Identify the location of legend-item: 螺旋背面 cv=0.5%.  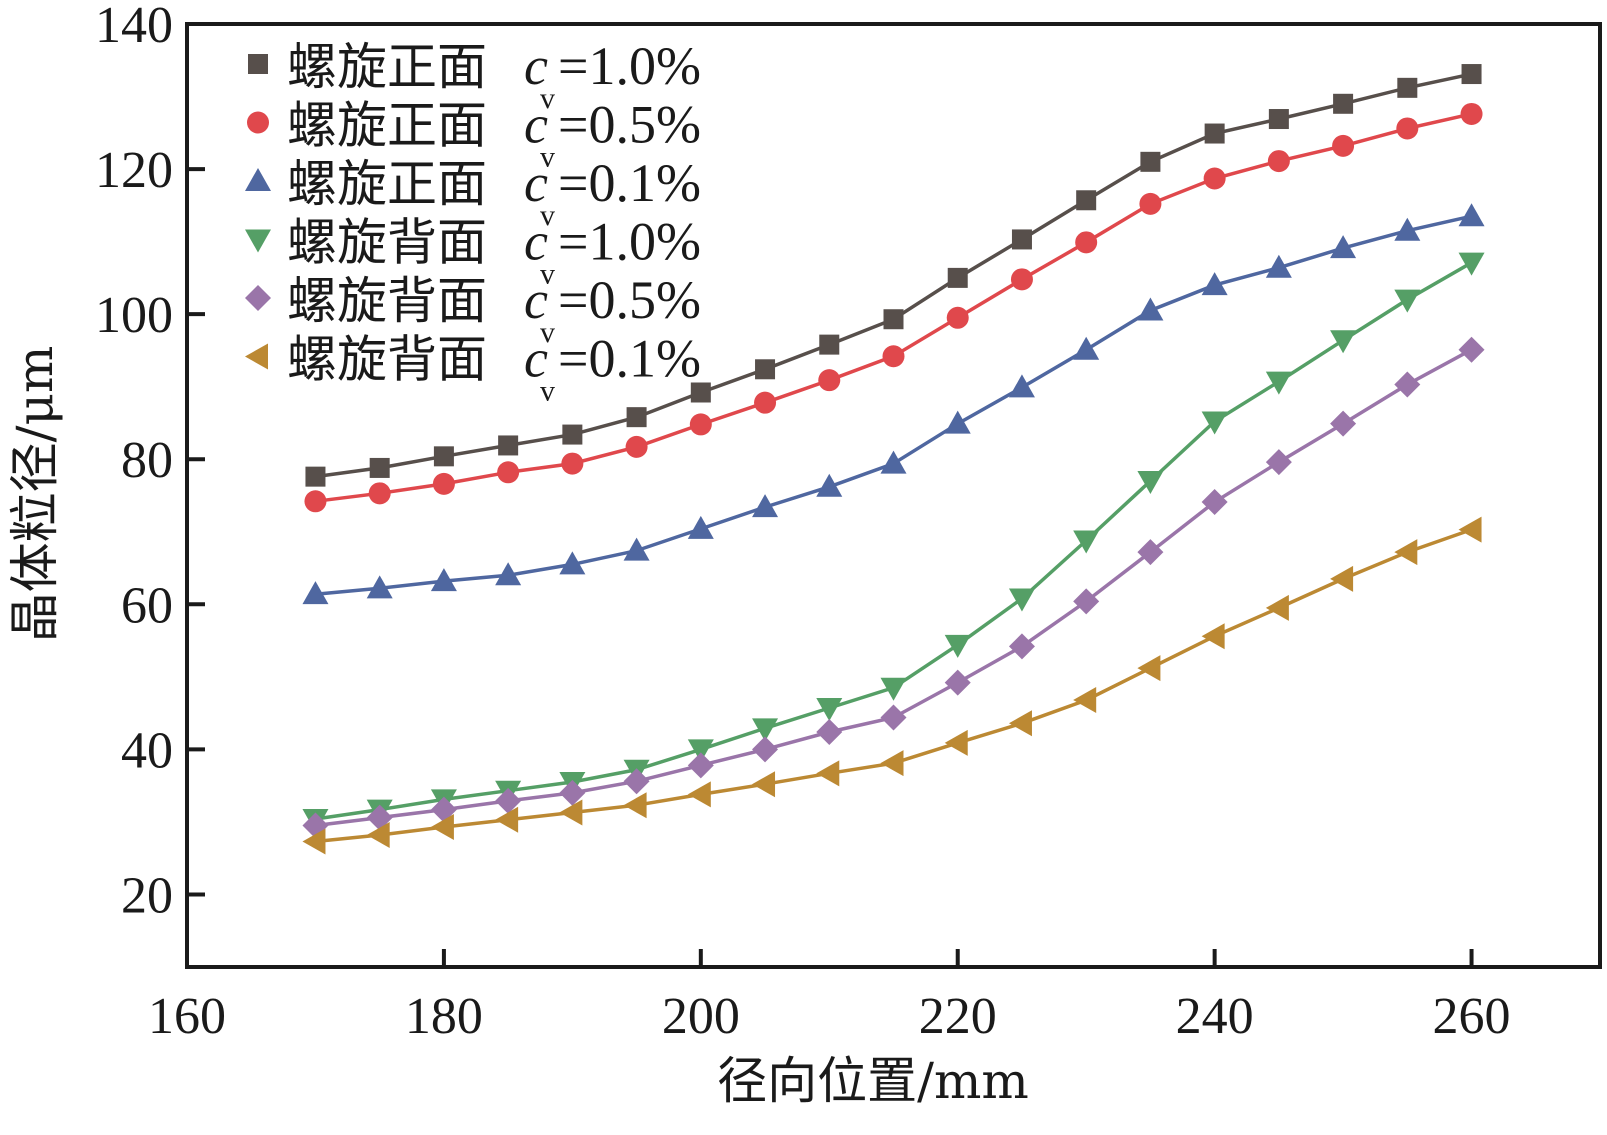
(473, 309).